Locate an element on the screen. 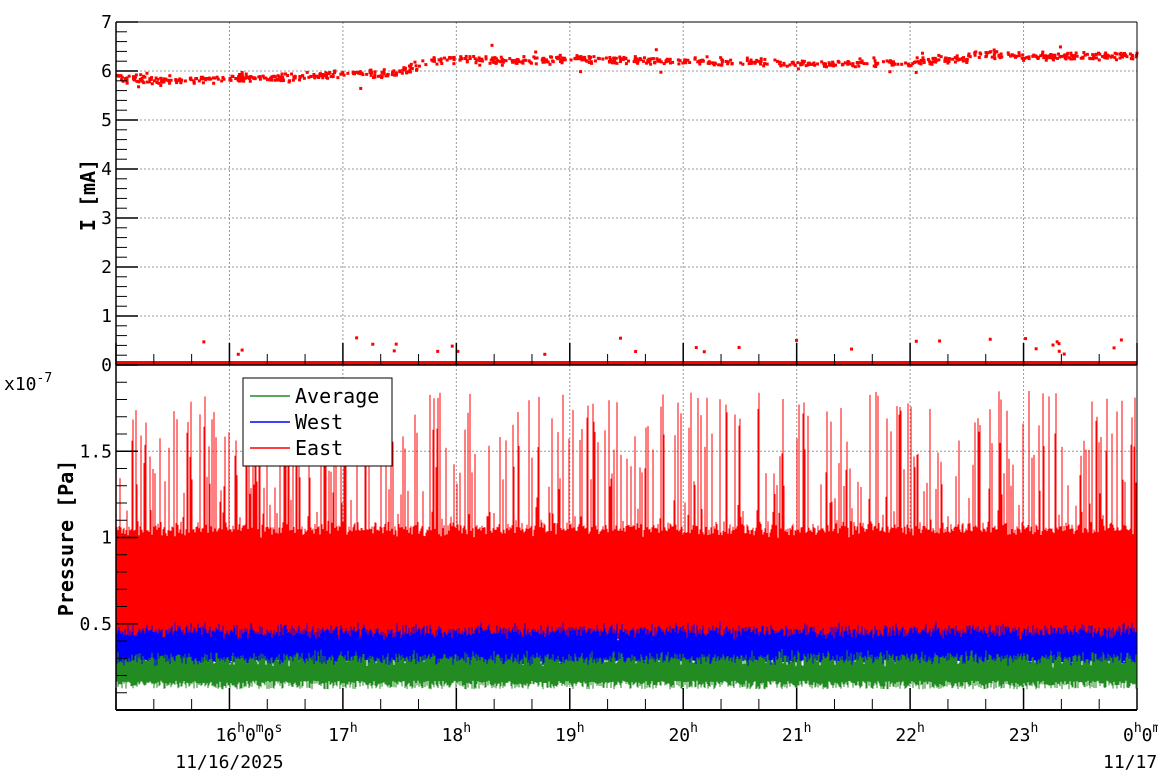 This screenshot has height=782, width=1158. y-tick-label: 3 is located at coordinates (106, 218).